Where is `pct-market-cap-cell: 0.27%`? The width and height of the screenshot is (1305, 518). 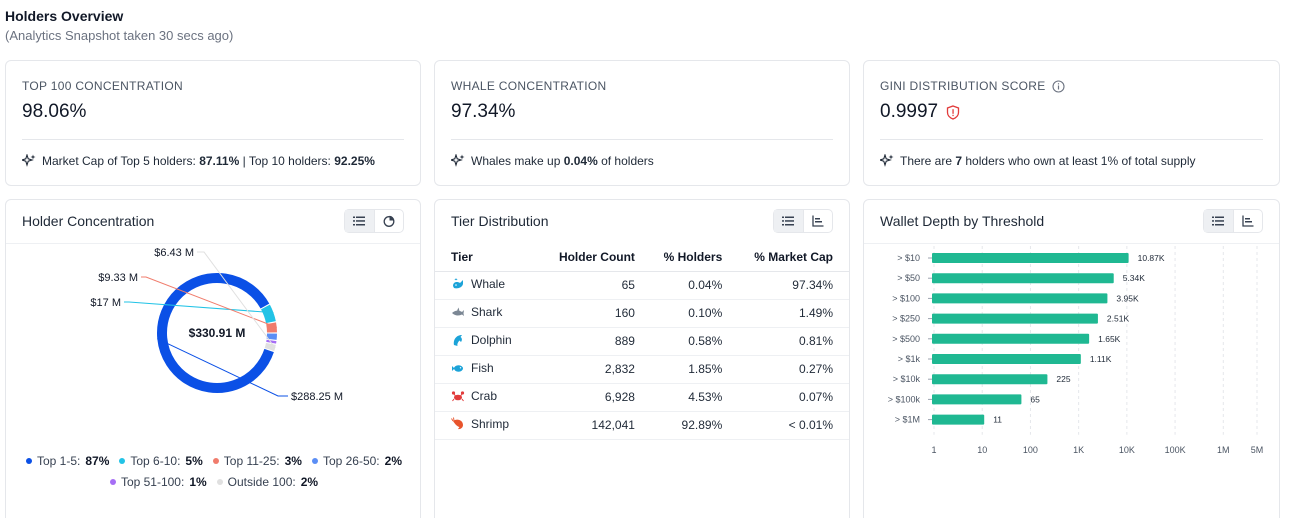
pct-market-cap-cell: 0.27% is located at coordinates (793, 369).